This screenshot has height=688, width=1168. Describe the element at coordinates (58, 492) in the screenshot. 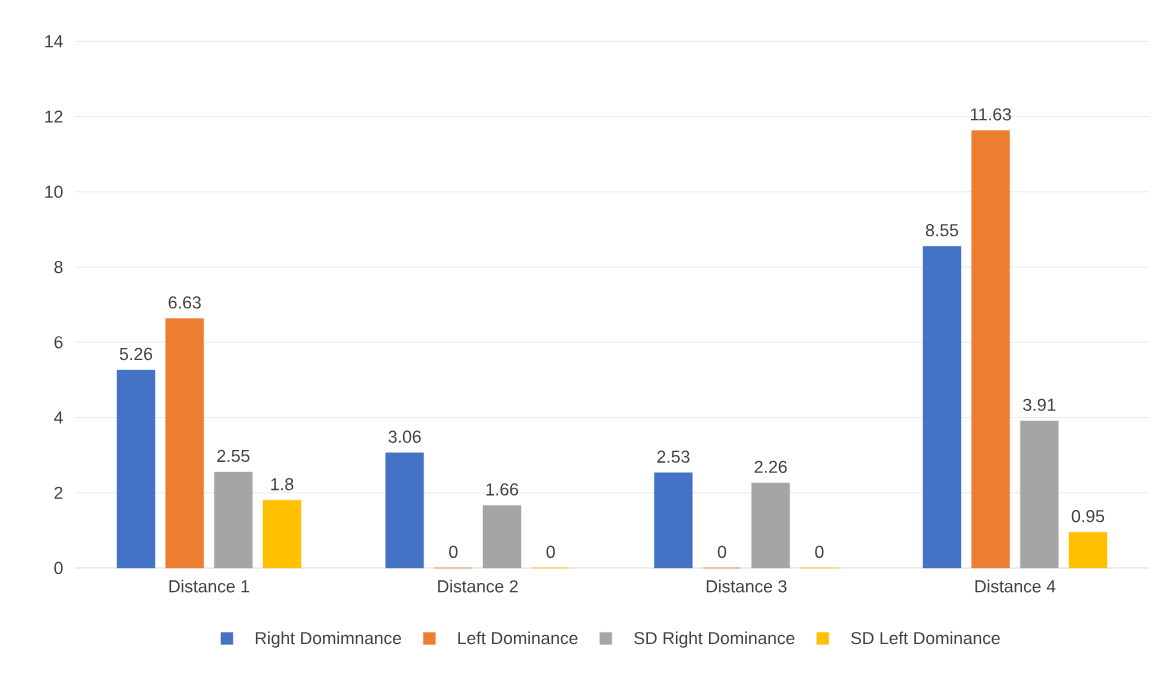

I see `y-tick-label: 2` at that location.